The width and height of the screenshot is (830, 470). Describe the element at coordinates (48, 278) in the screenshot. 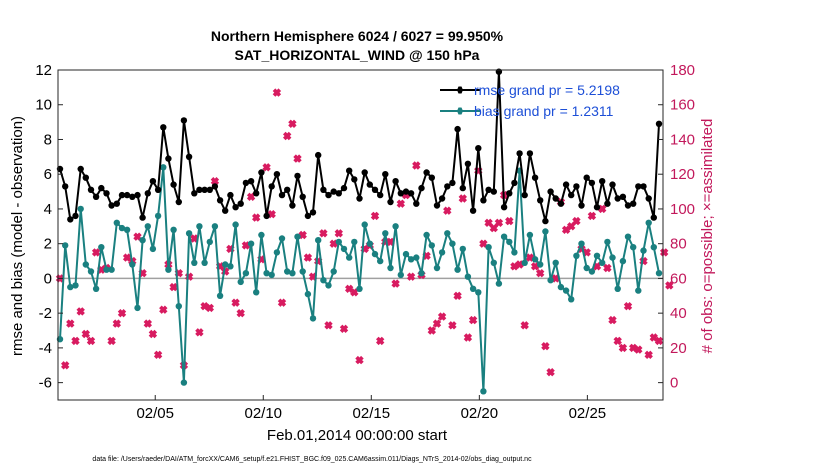

I see `y-tick-label: 0` at that location.